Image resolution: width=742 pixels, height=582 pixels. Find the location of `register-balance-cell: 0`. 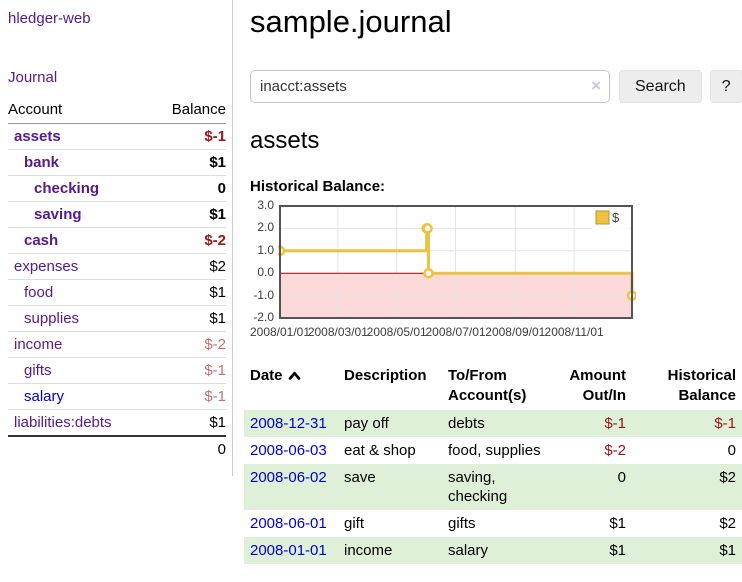

register-balance-cell: 0 is located at coordinates (731, 450).